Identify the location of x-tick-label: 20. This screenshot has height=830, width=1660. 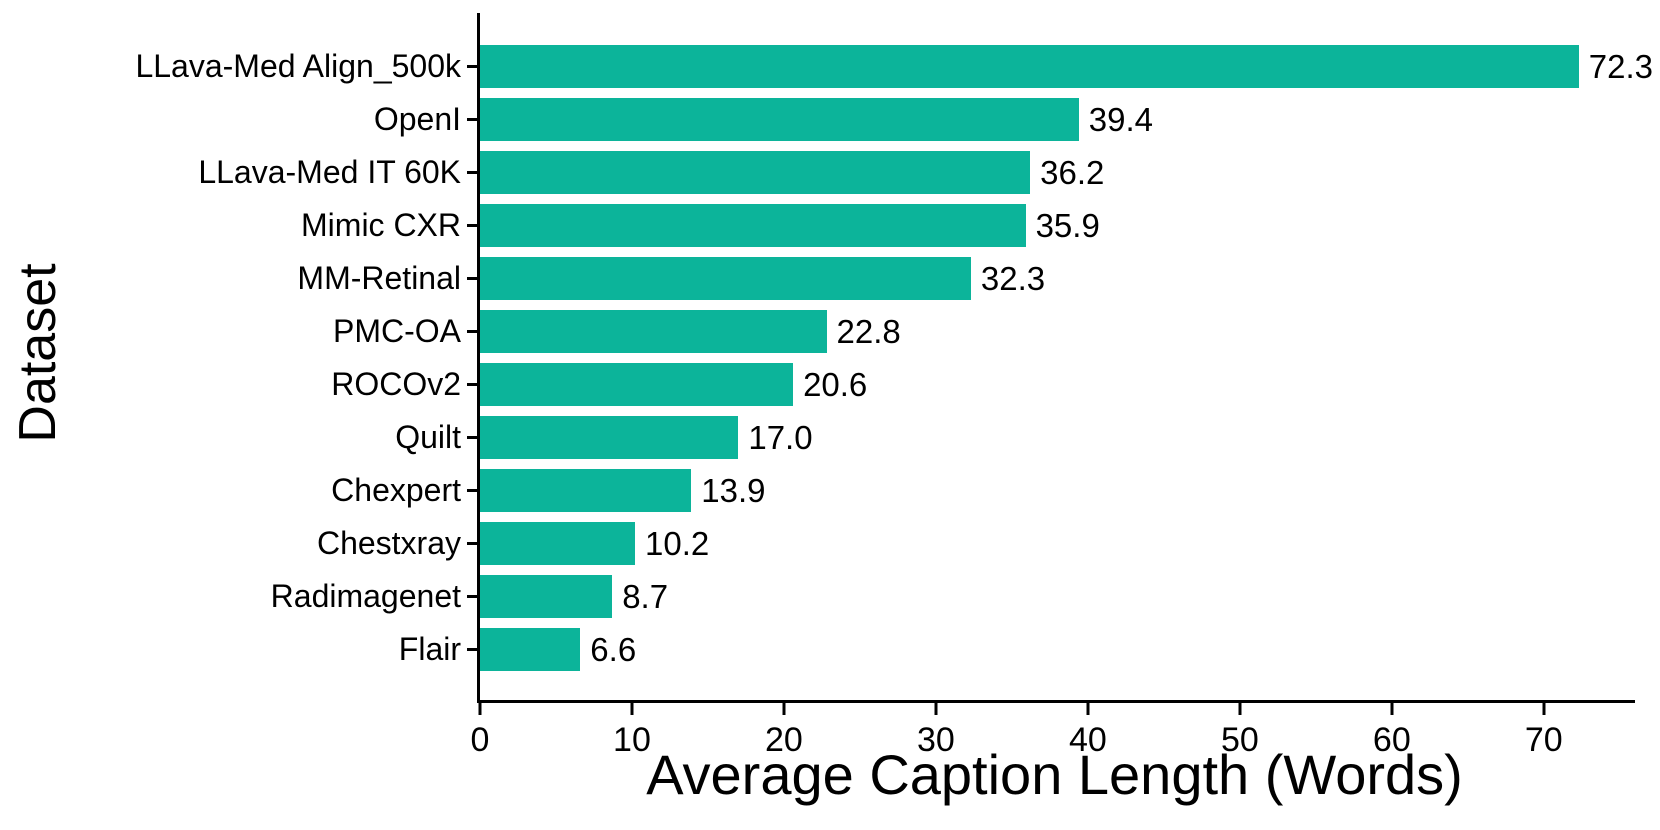
(784, 740).